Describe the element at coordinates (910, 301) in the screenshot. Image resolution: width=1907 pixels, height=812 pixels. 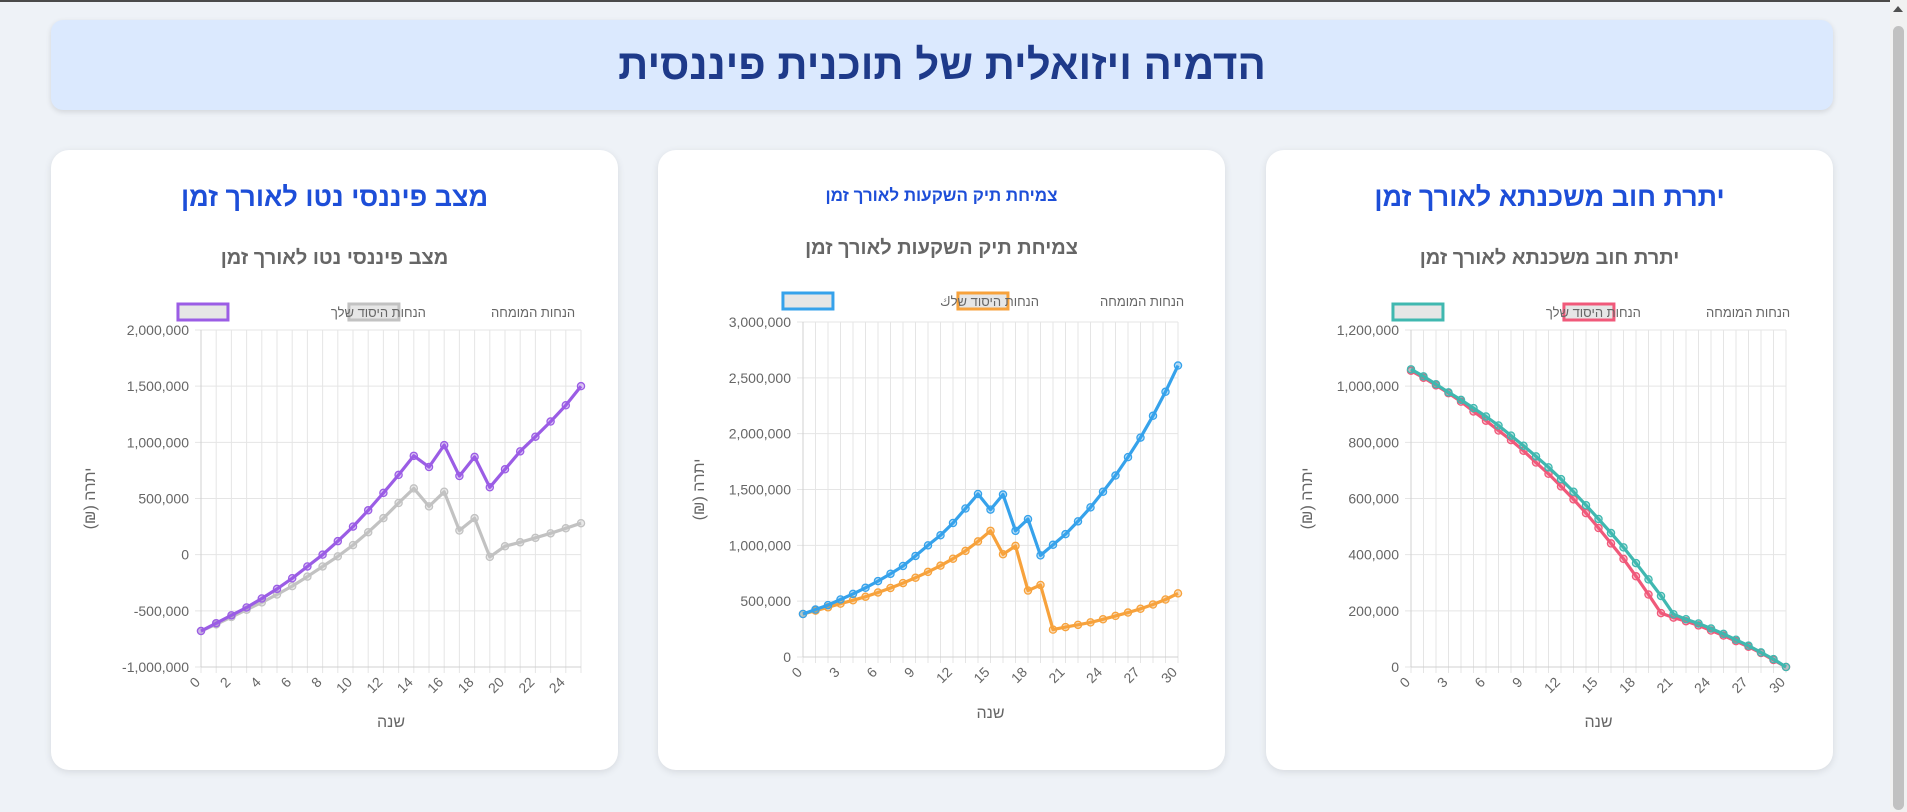
I see `legend-item-base: הנחות היסוד שלك` at that location.